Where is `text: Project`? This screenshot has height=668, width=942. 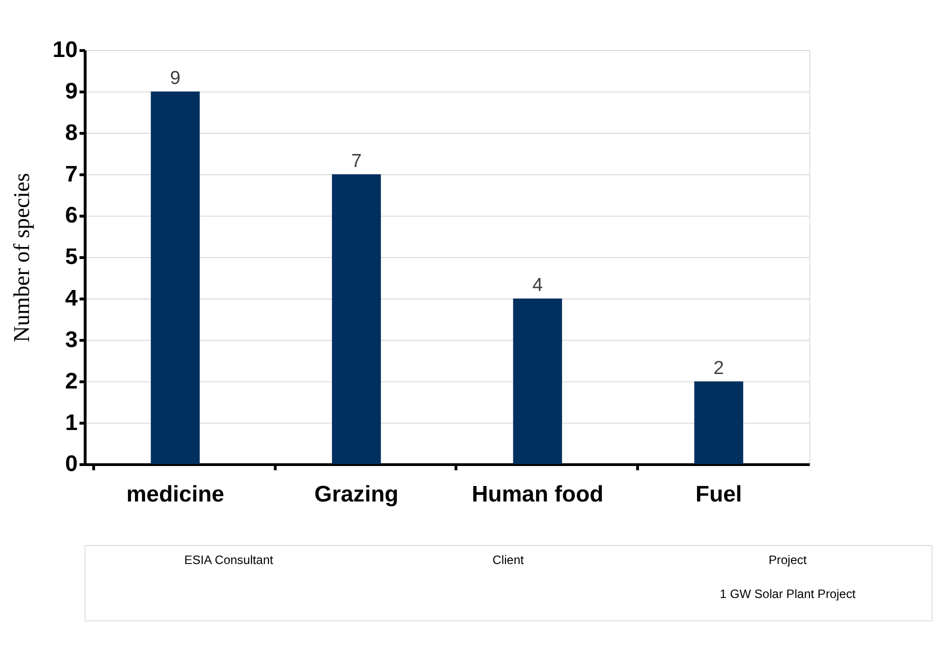 text: Project is located at coordinates (788, 559).